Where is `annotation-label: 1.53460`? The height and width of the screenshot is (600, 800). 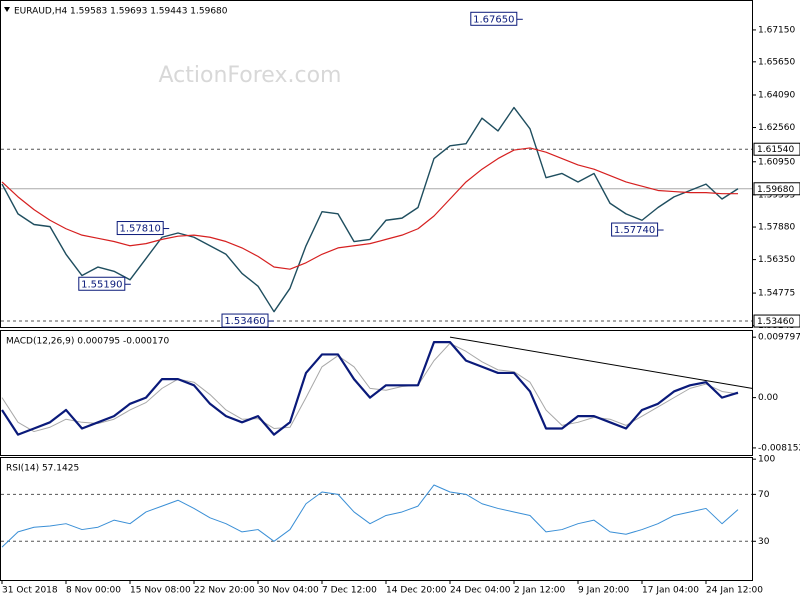
annotation-label: 1.53460 is located at coordinates (244, 321).